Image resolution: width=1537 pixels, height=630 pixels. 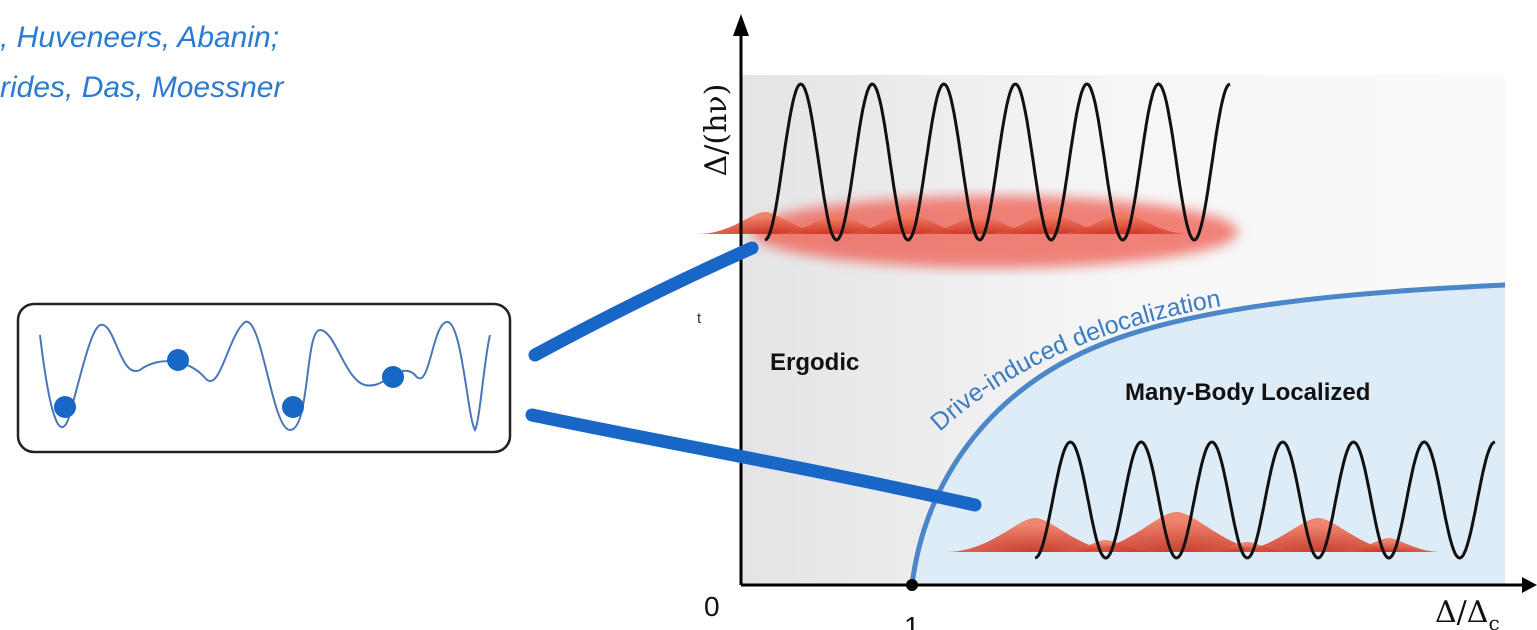 I want to click on critical-point, so click(x=912, y=585).